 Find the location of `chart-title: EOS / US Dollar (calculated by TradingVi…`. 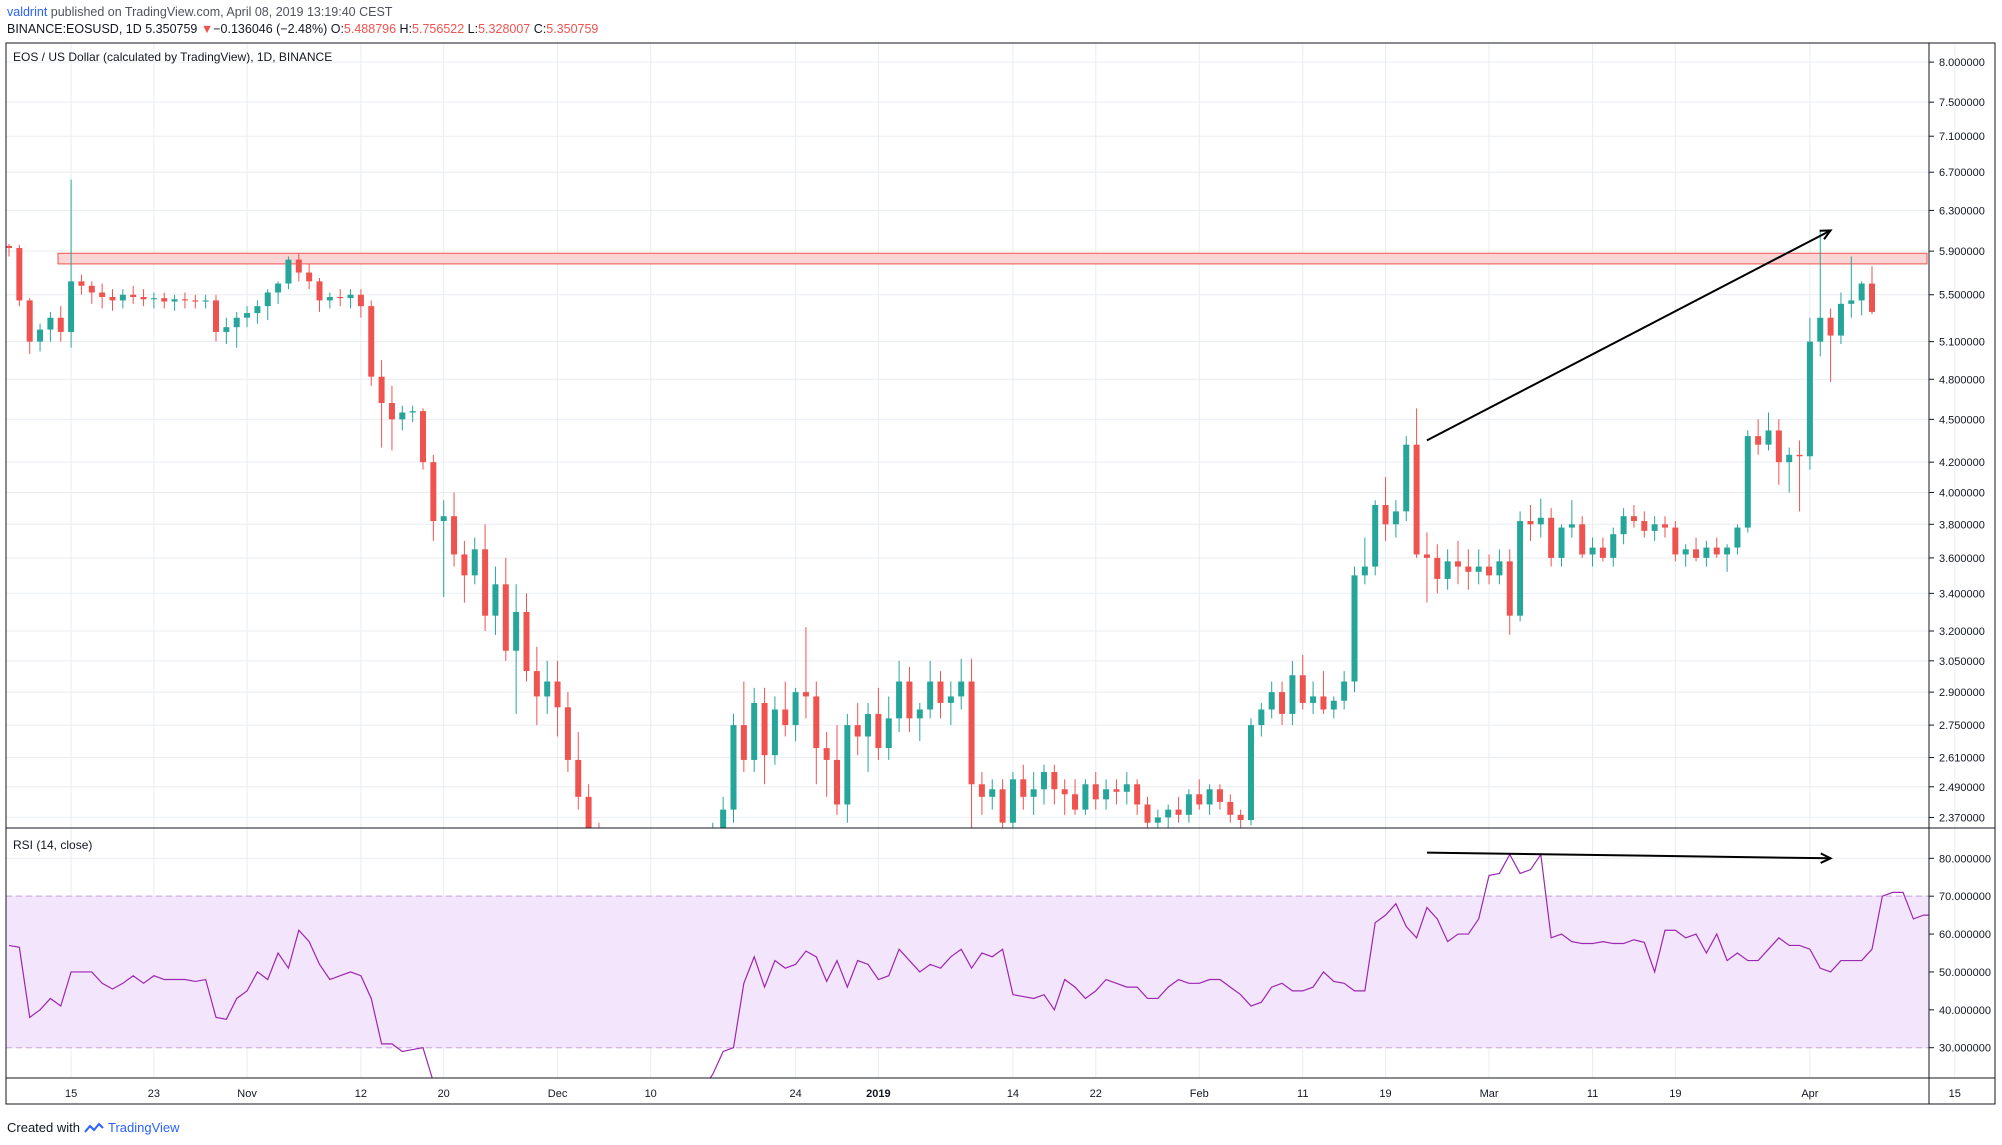

chart-title: EOS / US Dollar (calculated by TradingVi… is located at coordinates (172, 57).